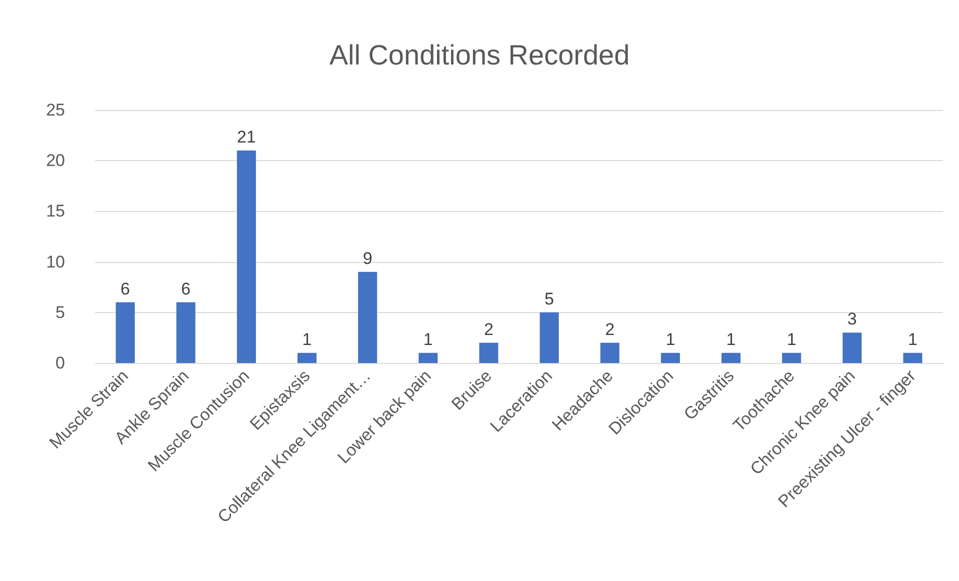  I want to click on y-tick-label: 20, so click(55, 160).